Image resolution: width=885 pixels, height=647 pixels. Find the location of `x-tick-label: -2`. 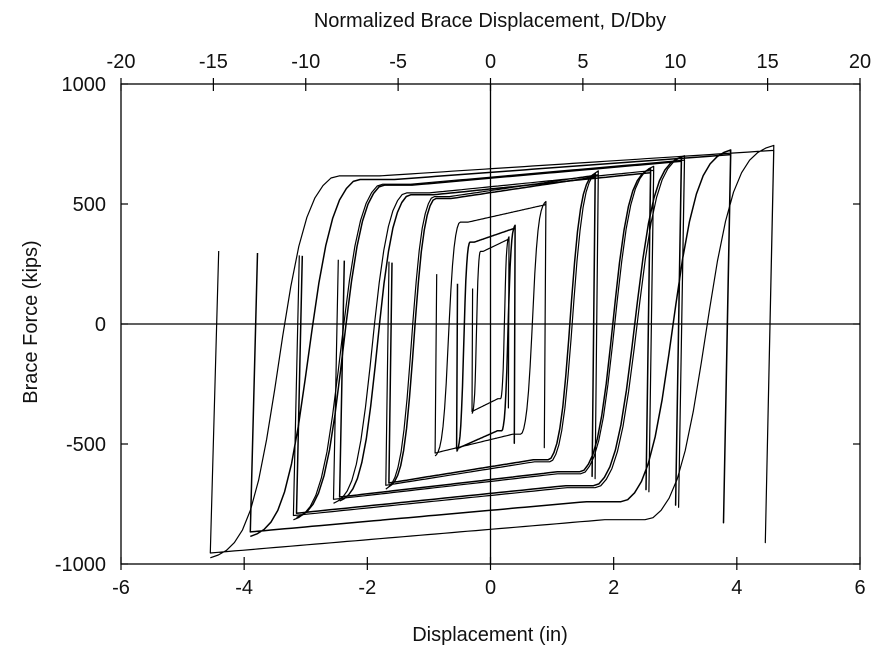

x-tick-label: -2 is located at coordinates (367, 588).